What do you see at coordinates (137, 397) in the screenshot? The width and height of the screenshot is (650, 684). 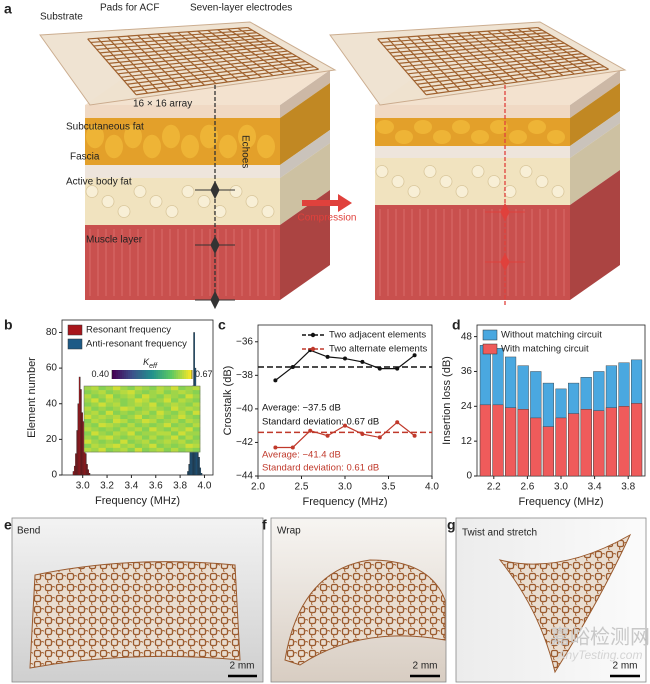 I see `plot-frame` at bounding box center [137, 397].